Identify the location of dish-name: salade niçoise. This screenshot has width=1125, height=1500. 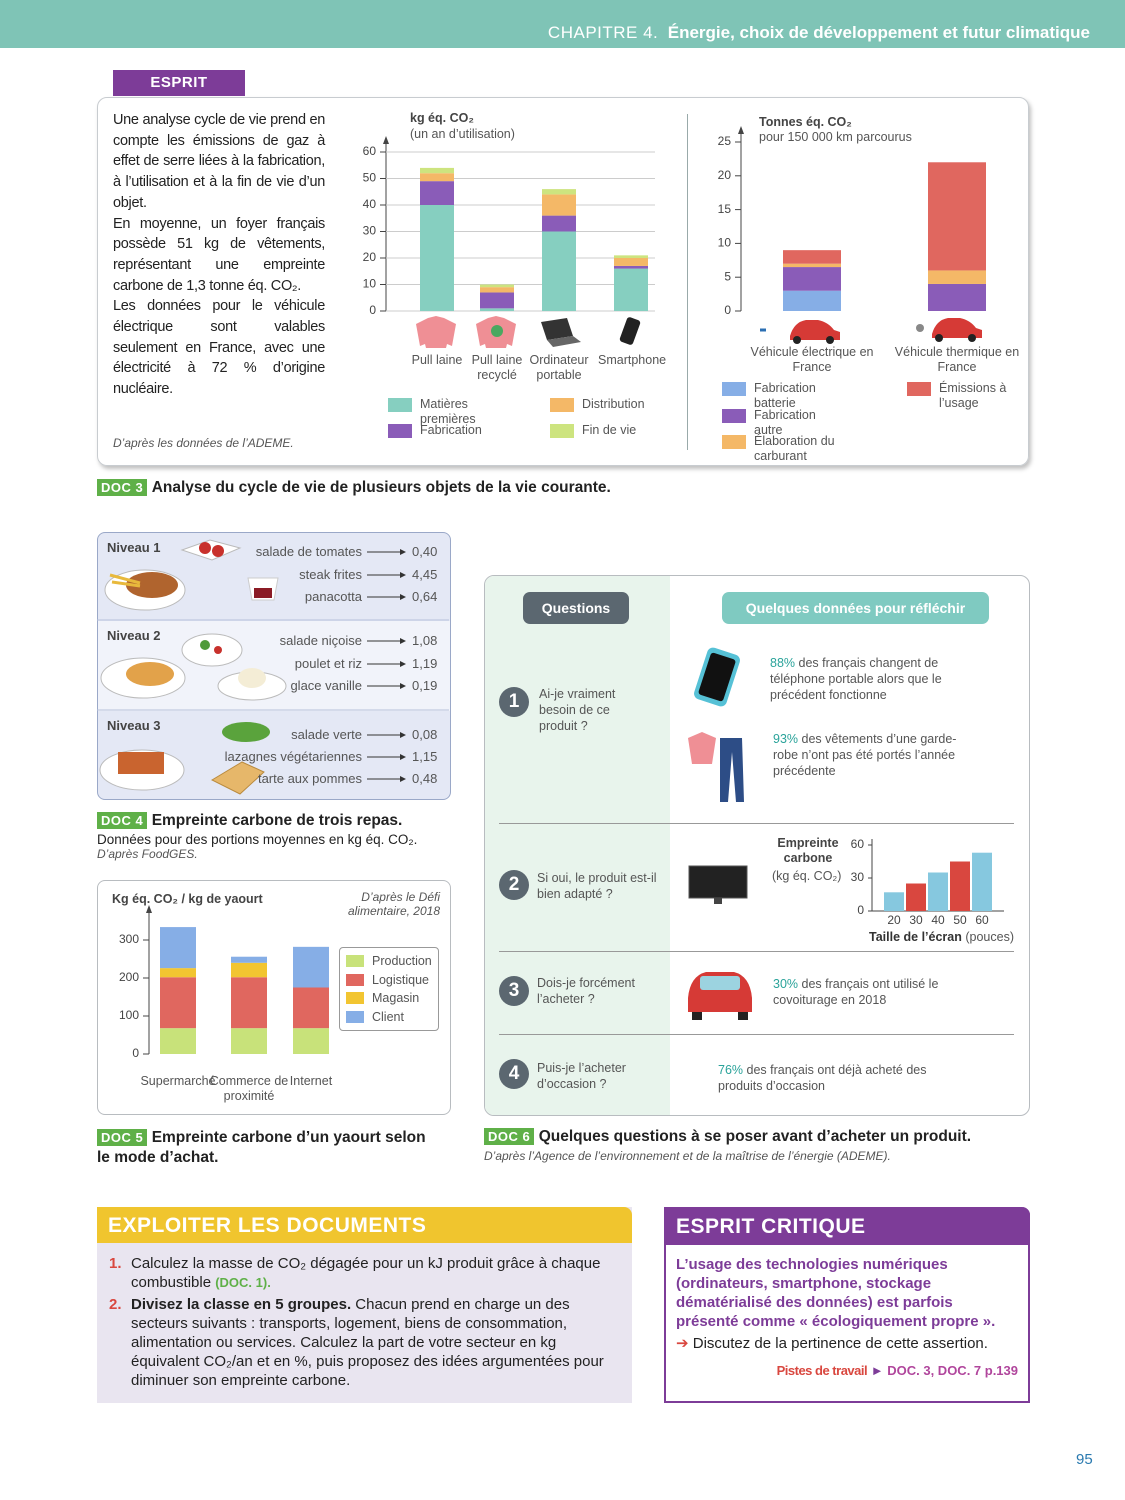
(320, 640).